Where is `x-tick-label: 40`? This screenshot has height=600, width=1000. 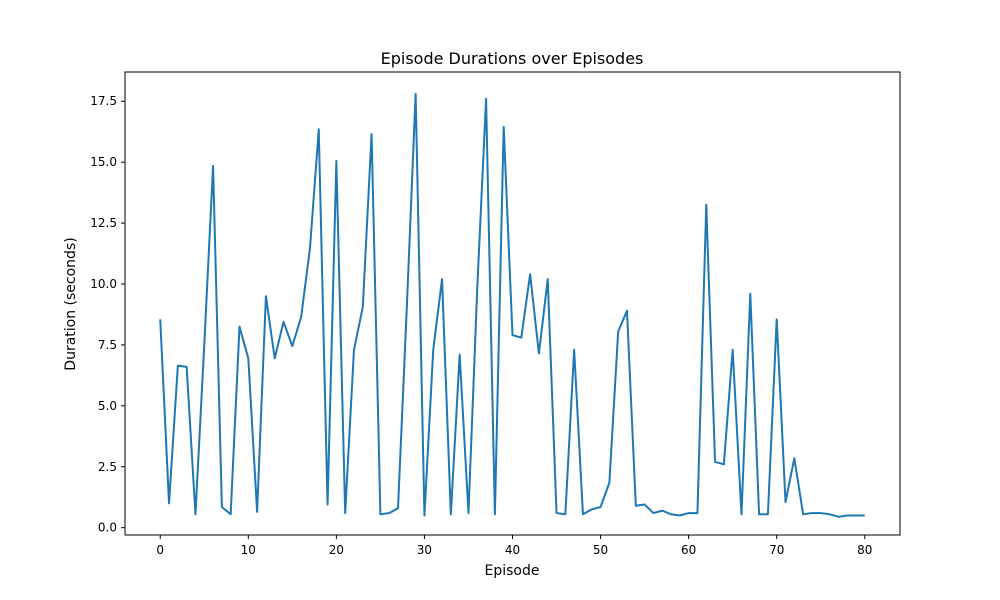 x-tick-label: 40 is located at coordinates (512, 550).